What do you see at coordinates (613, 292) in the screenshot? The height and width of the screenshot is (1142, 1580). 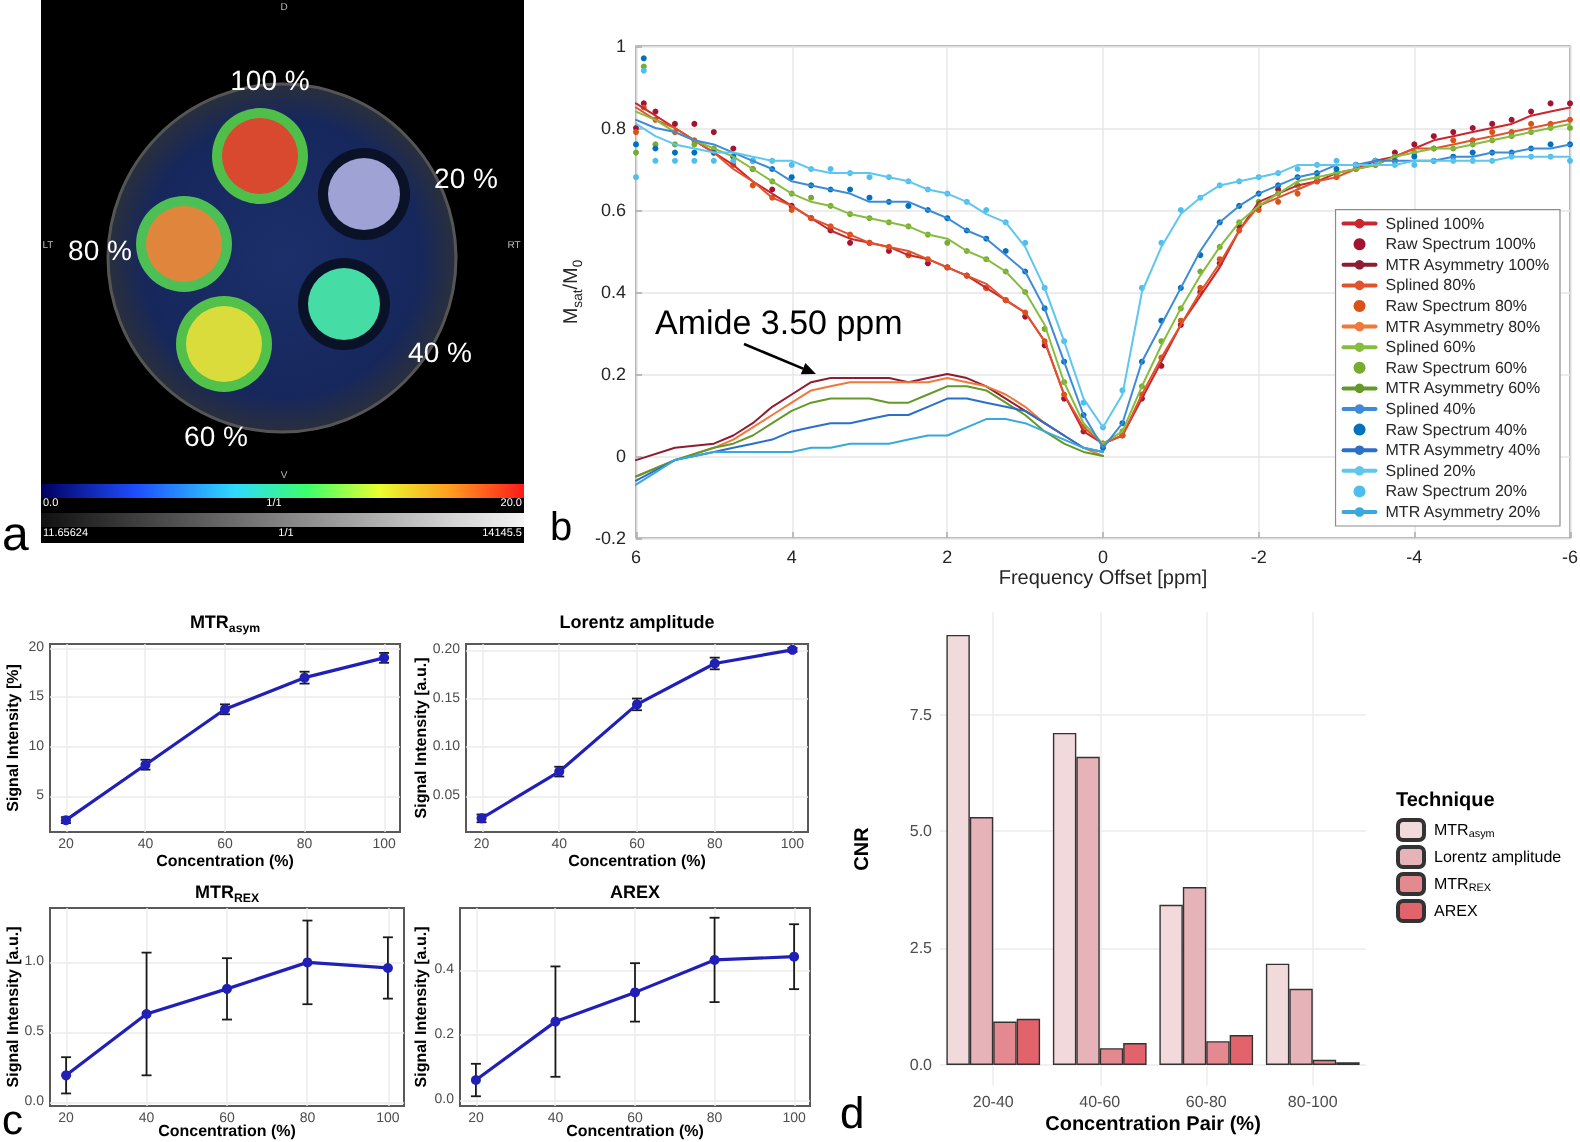 I see `y-tick-label: 0.4` at bounding box center [613, 292].